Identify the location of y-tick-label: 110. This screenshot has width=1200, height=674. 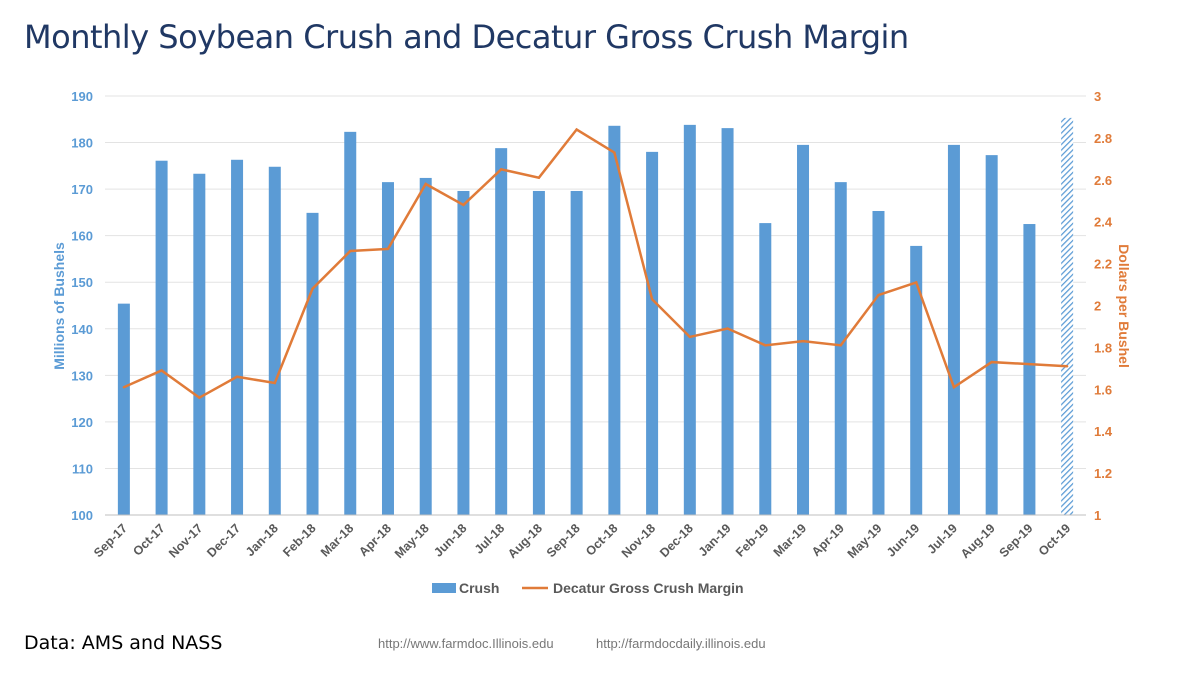
(82, 468).